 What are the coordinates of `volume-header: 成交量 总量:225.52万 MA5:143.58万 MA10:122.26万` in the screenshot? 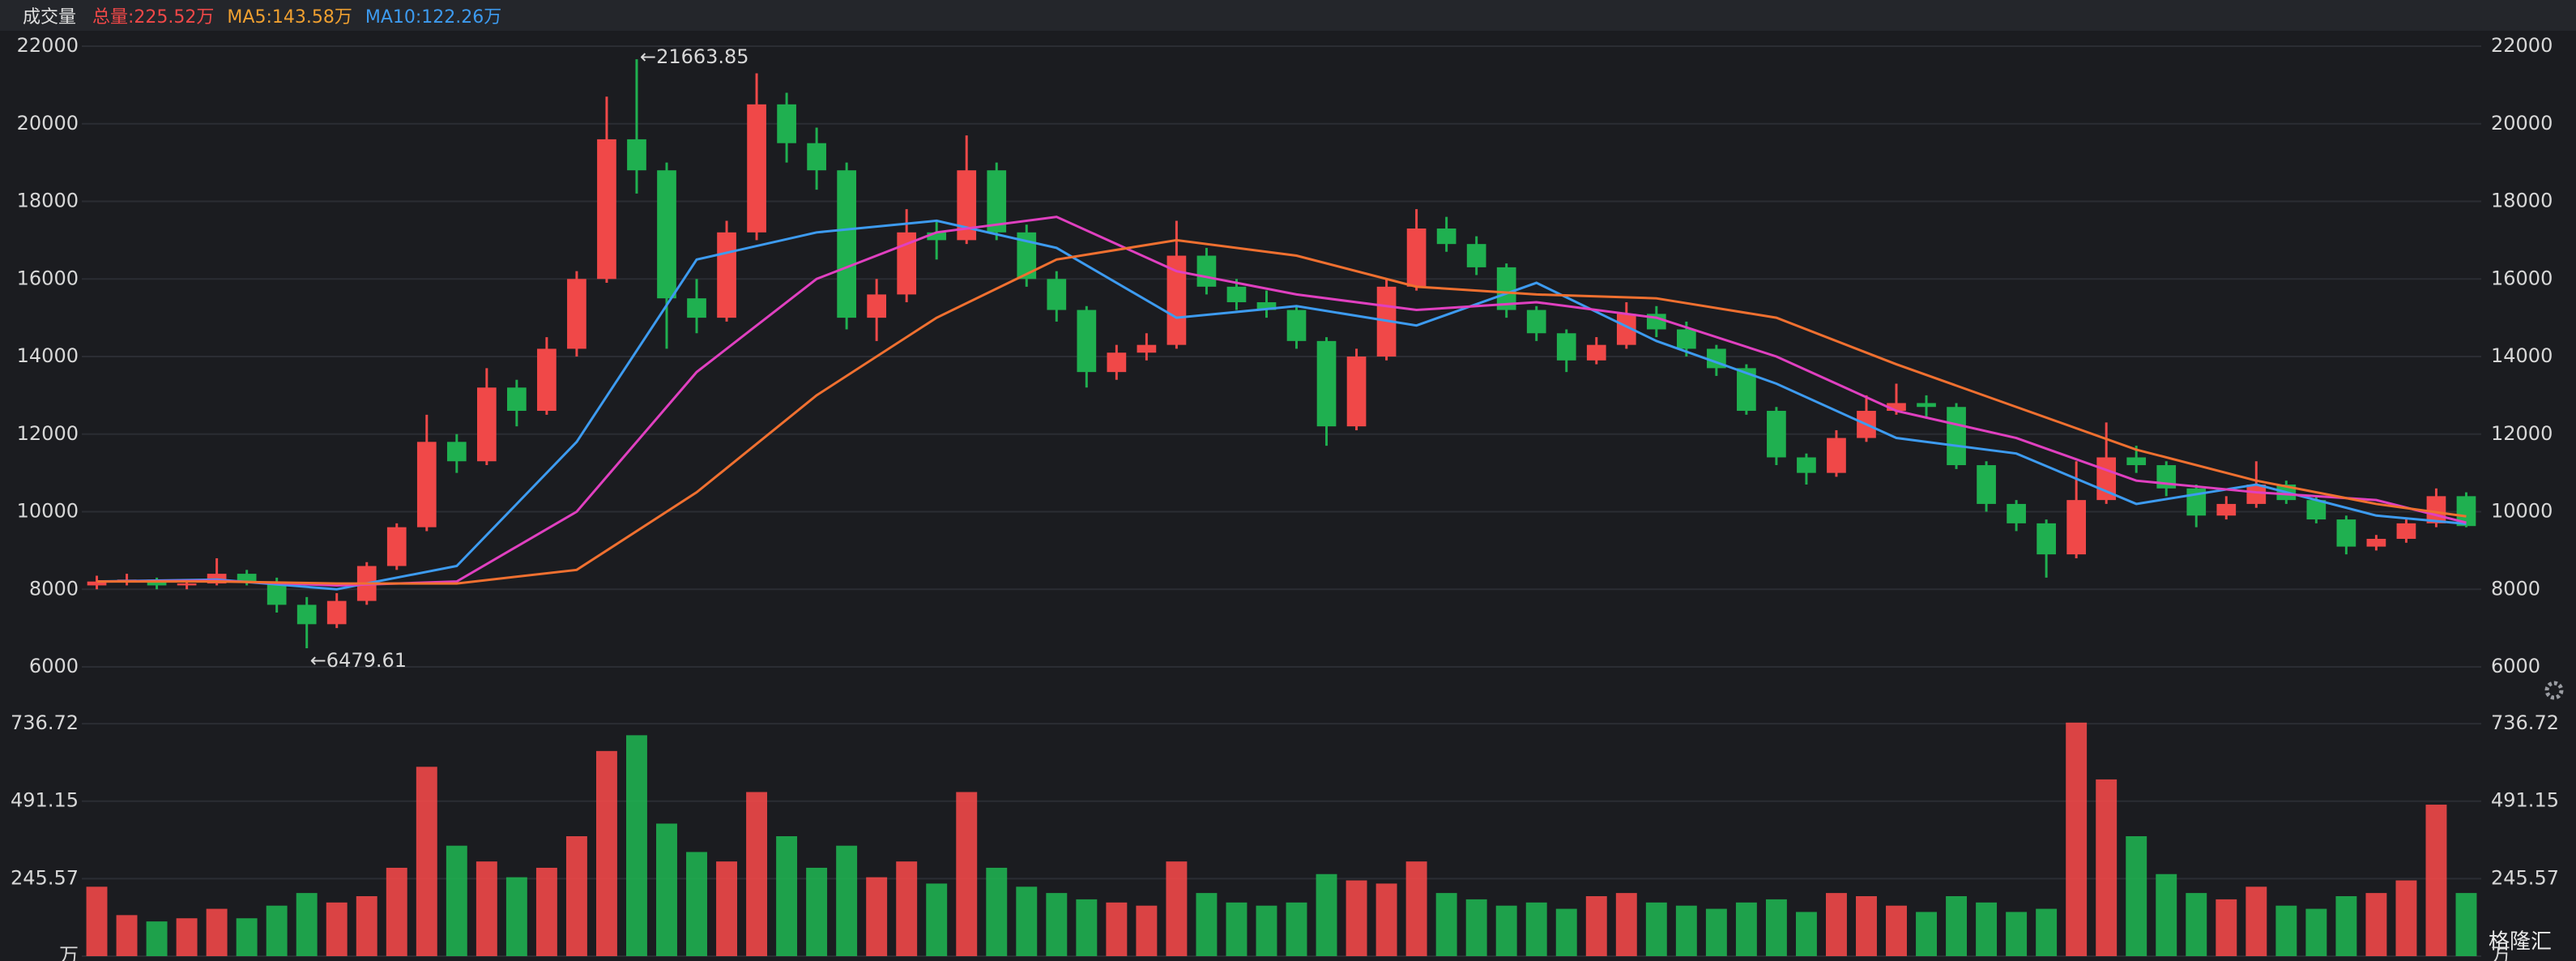 It's located at (1288, 15).